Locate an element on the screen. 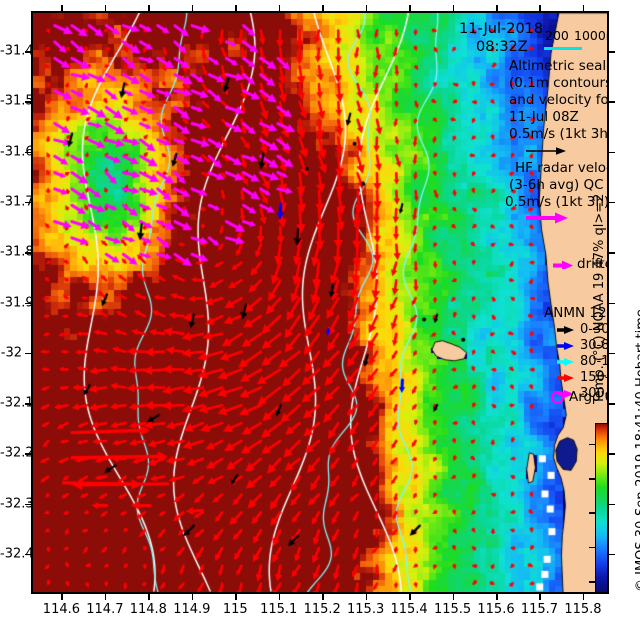 This screenshot has width=640, height=630. legend-anmn-item: 80-150m is located at coordinates (581, 361).